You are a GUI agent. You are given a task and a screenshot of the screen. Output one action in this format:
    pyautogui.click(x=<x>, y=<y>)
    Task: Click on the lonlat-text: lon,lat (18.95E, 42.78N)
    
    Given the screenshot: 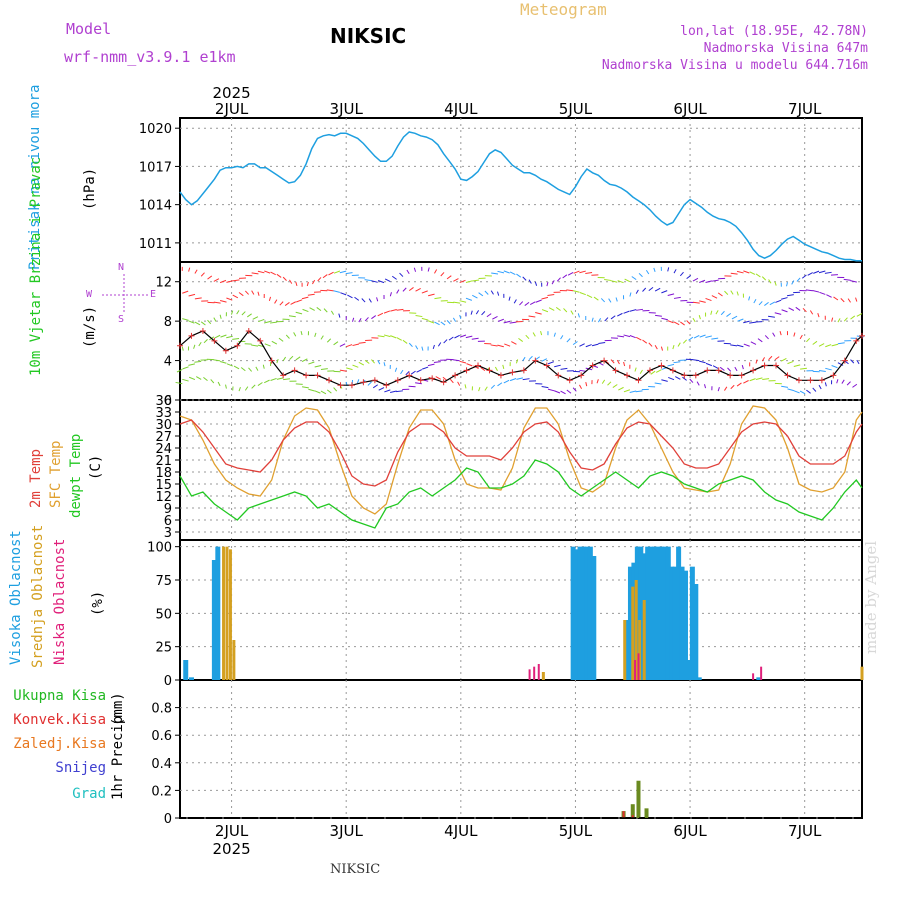 What is the action you would take?
    pyautogui.click(x=774, y=31)
    